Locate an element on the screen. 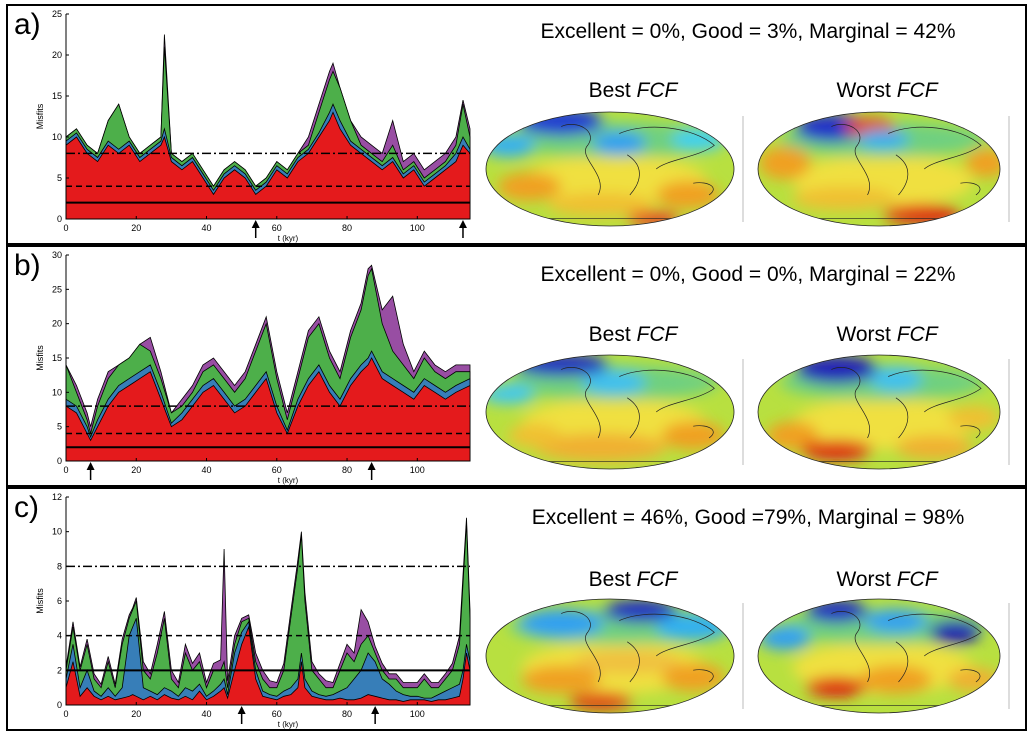  y-tick-label: 30 is located at coordinates (57, 255).